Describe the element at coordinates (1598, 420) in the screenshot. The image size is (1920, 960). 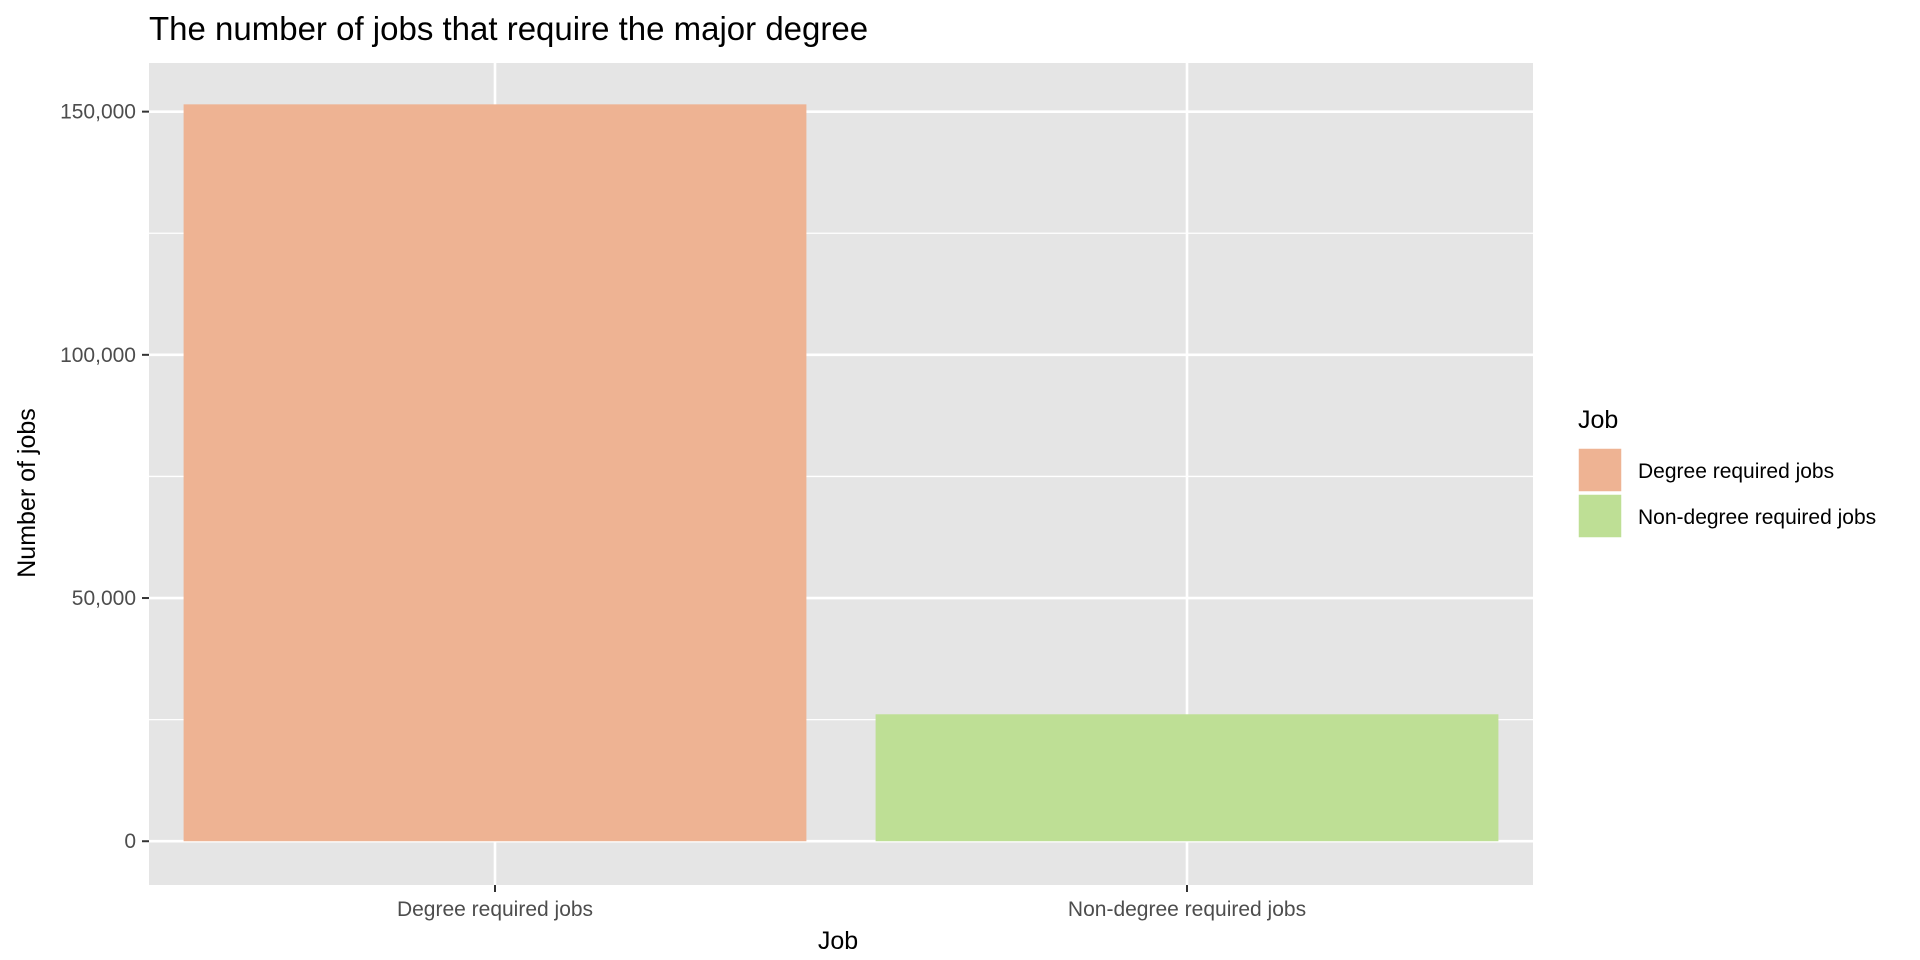
I see `legend-title: Job` at that location.